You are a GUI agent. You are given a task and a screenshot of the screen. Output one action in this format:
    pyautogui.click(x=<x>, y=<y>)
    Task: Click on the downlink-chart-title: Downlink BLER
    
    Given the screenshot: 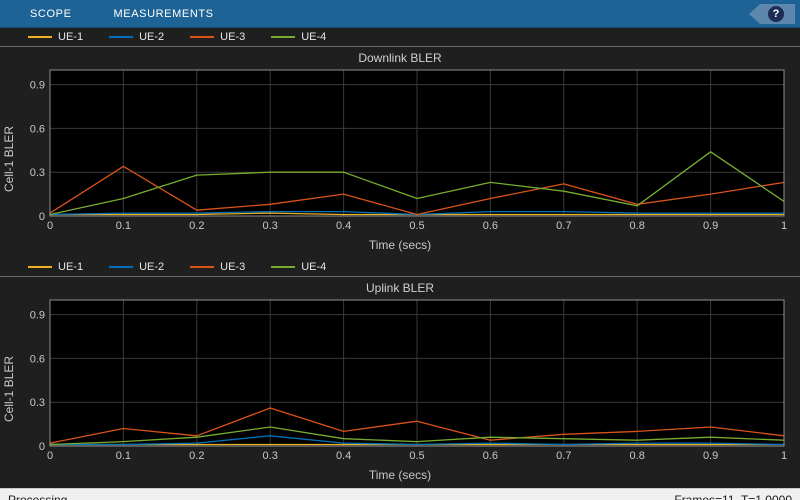 What is the action you would take?
    pyautogui.click(x=400, y=58)
    